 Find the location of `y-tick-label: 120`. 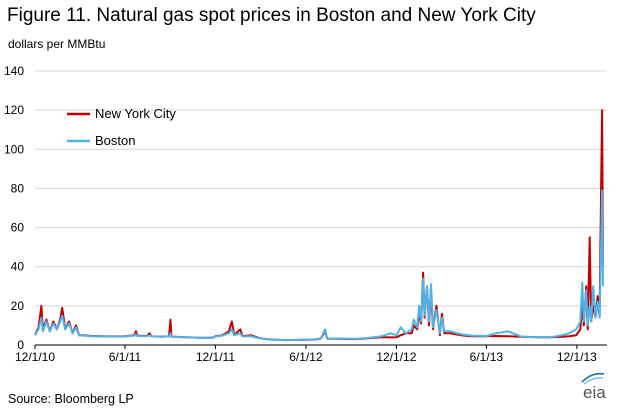

y-tick-label: 120 is located at coordinates (14, 110).